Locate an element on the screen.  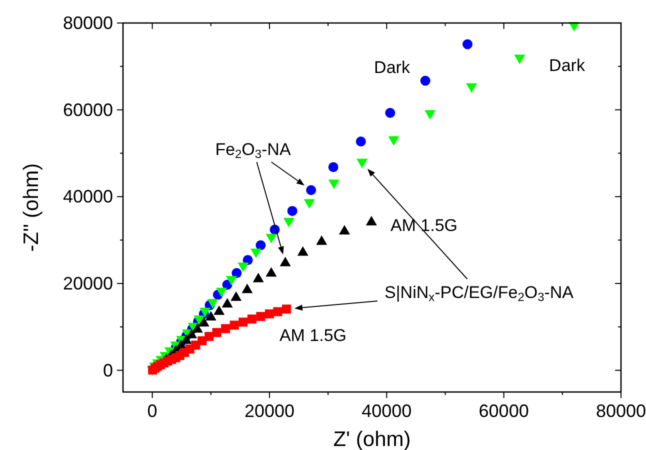
y-tick-label: 80000 is located at coordinates (87, 23).